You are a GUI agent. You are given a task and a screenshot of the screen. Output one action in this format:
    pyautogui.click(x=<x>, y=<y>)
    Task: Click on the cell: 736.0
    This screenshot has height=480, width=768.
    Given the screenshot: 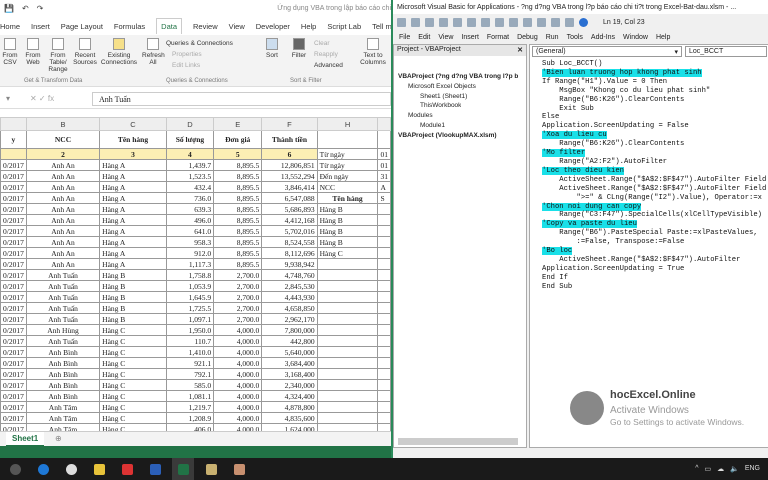 What is the action you would take?
    pyautogui.click(x=190, y=198)
    